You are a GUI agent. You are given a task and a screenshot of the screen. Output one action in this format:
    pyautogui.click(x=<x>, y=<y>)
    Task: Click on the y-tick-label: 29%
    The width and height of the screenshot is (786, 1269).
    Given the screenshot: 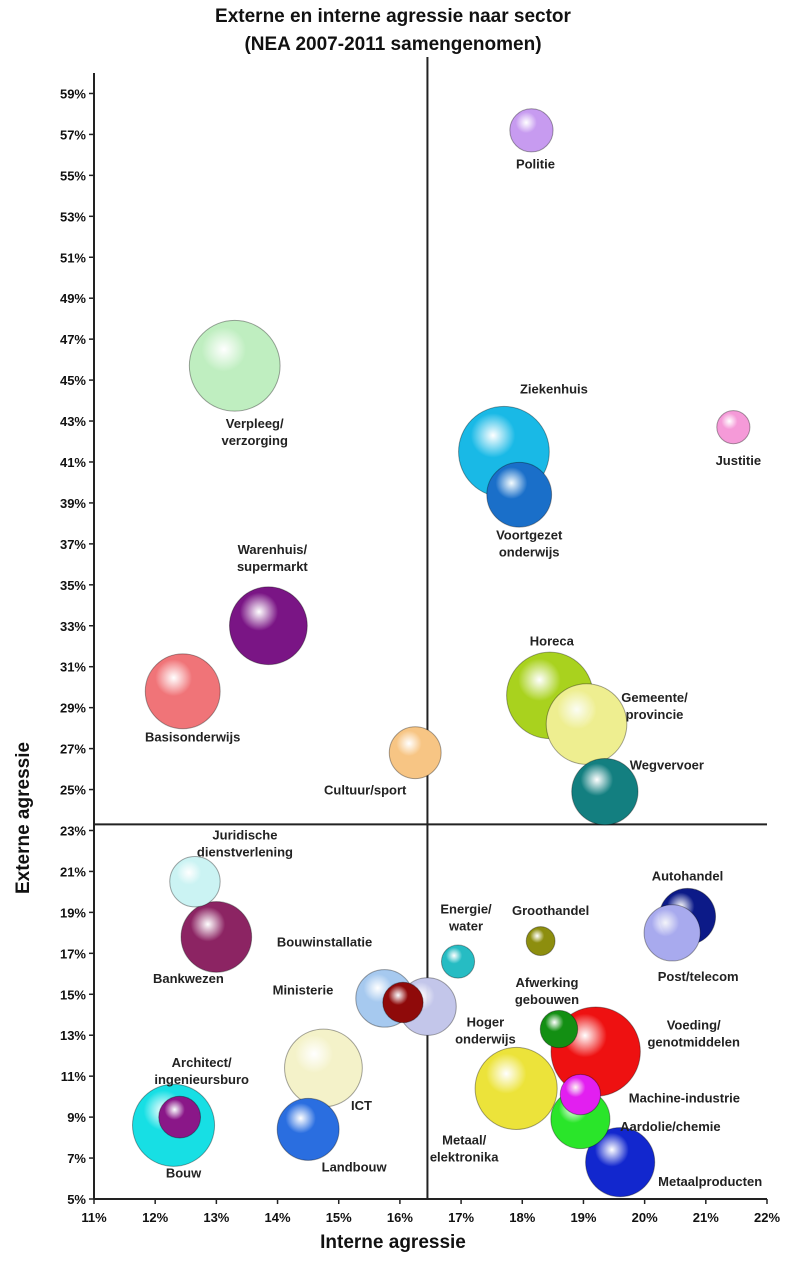 What is the action you would take?
    pyautogui.click(x=73, y=708)
    